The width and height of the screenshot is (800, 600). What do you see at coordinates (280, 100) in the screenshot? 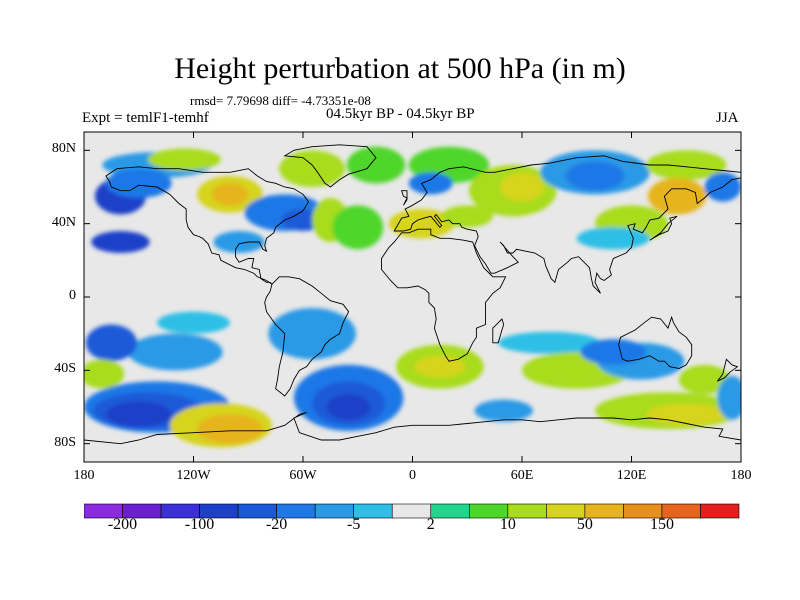
I see `rmsd-stats: rmsd= 7.79698 diff= -4.73351e-08` at bounding box center [280, 100].